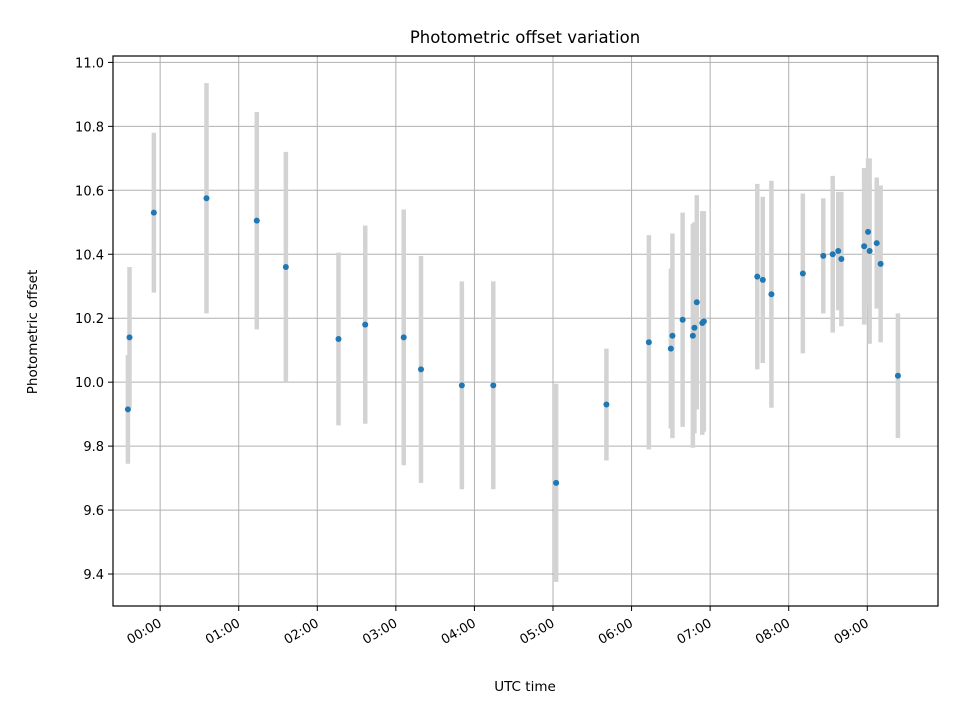  What do you see at coordinates (89, 319) in the screenshot?
I see `y-tick-label: 10.2` at bounding box center [89, 319].